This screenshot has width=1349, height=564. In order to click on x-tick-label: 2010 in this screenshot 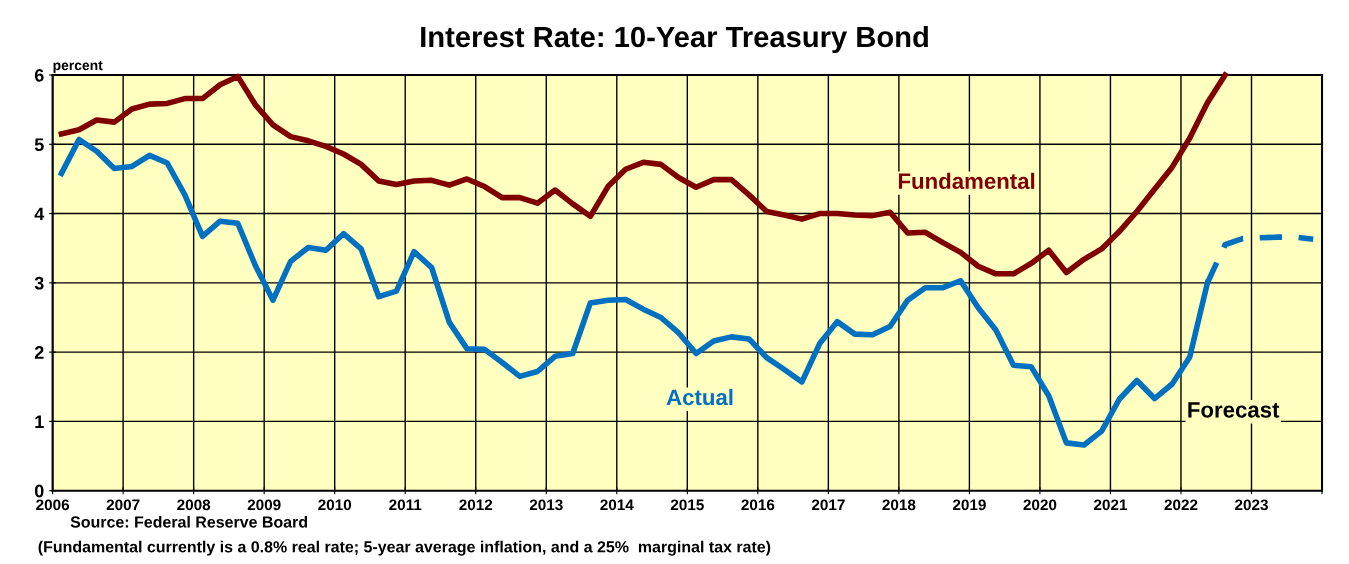, I will do `click(335, 505)`.